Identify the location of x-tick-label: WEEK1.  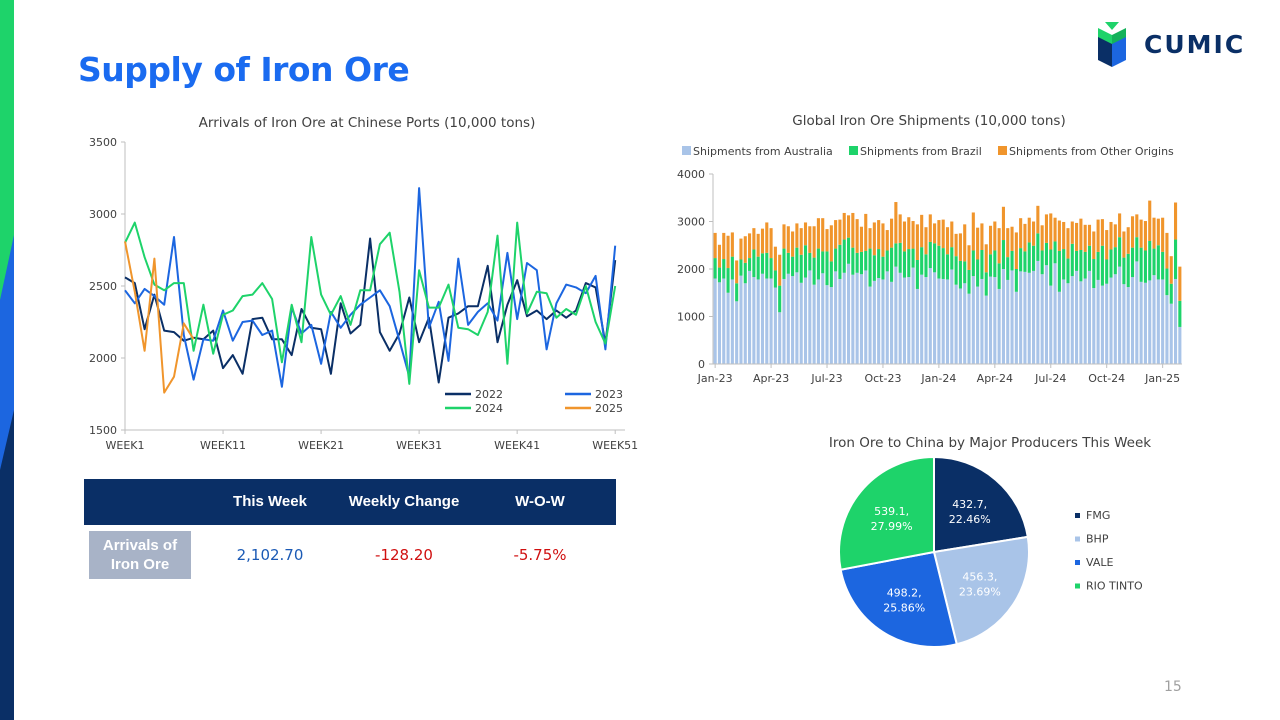
(125, 445).